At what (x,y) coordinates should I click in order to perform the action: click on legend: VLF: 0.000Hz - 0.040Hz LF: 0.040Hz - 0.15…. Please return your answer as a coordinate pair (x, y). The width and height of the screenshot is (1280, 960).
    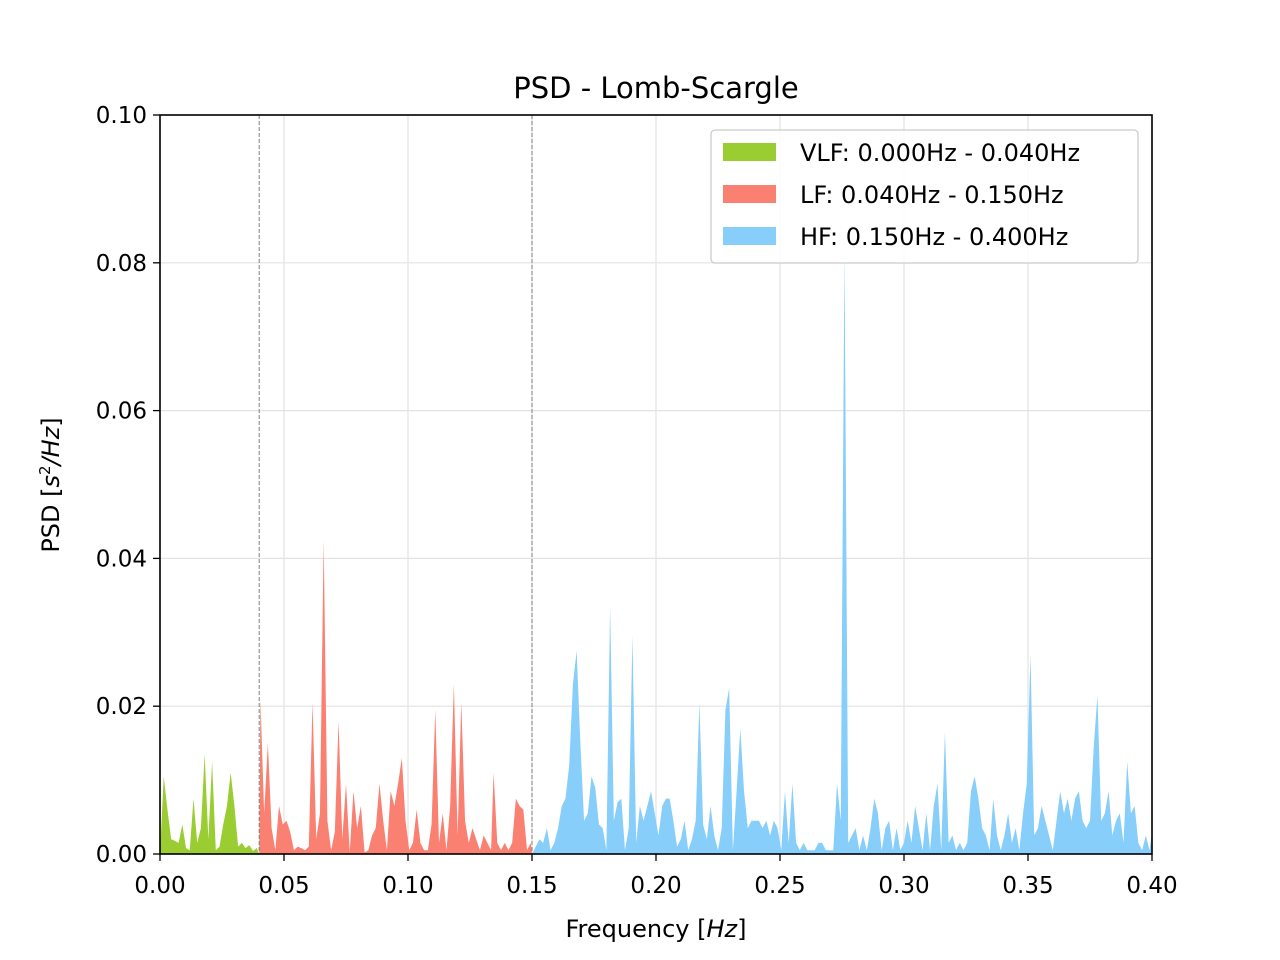
    Looking at the image, I should click on (924, 196).